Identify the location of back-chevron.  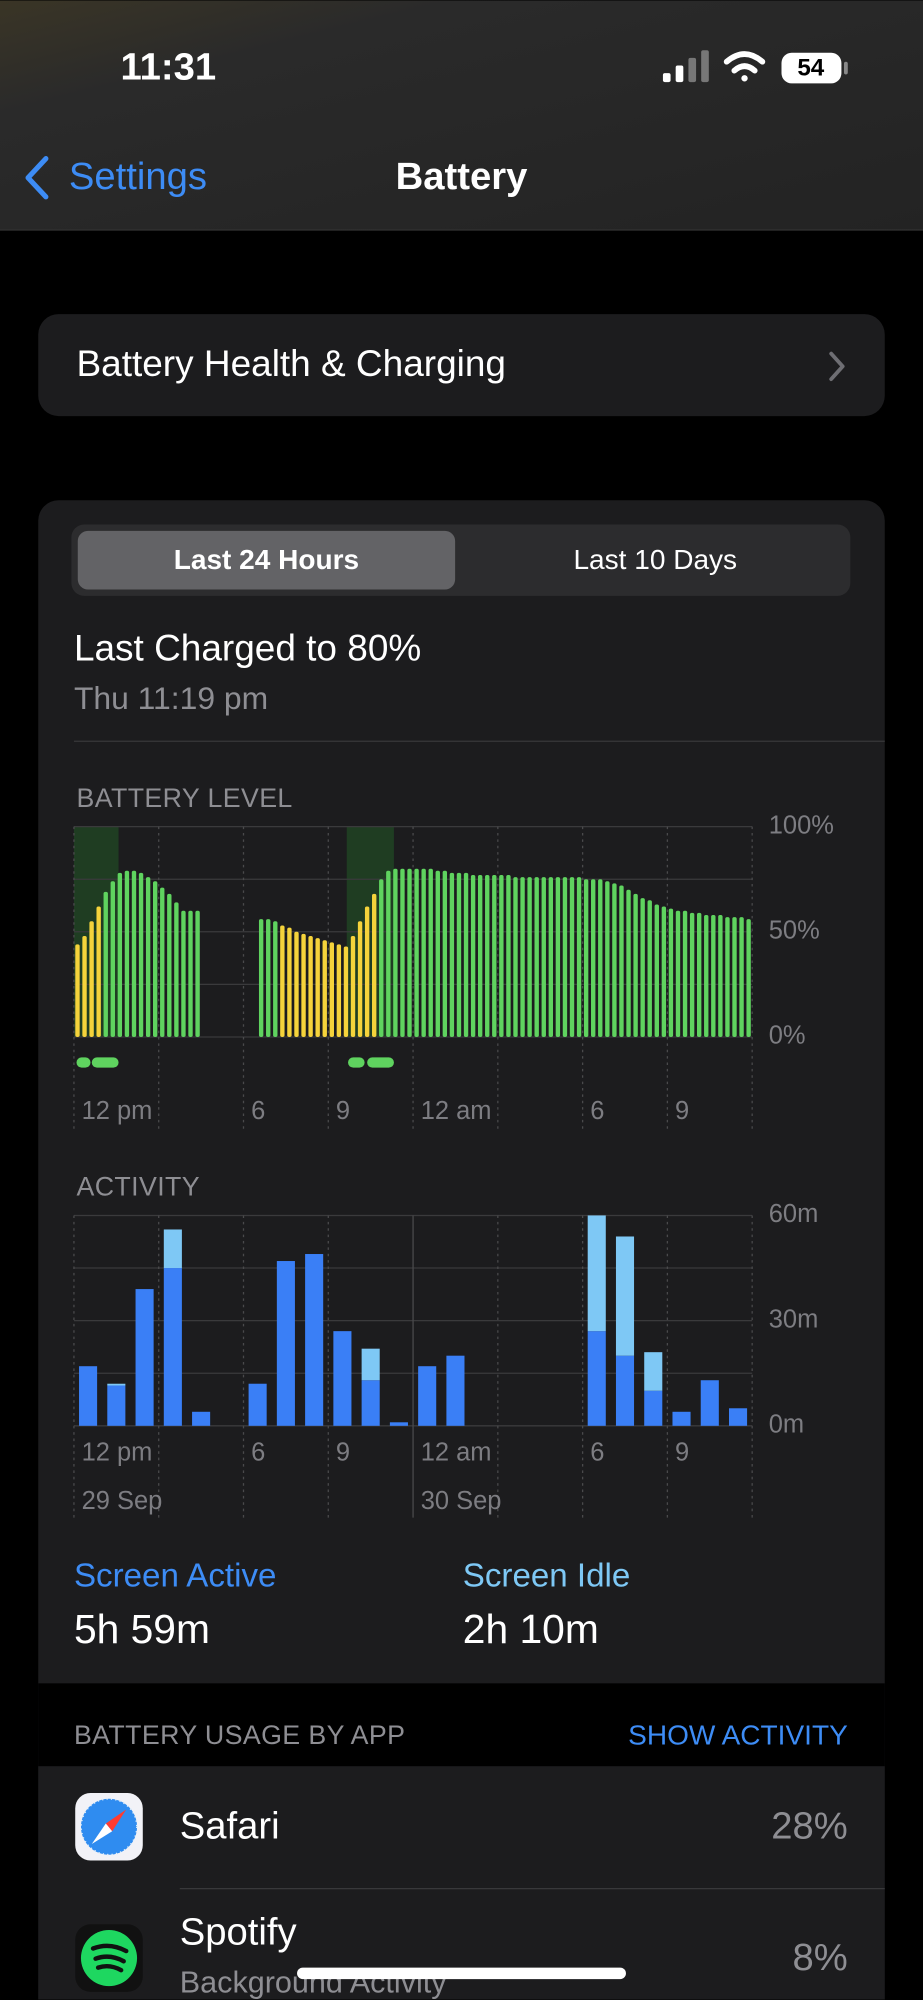
(37, 178).